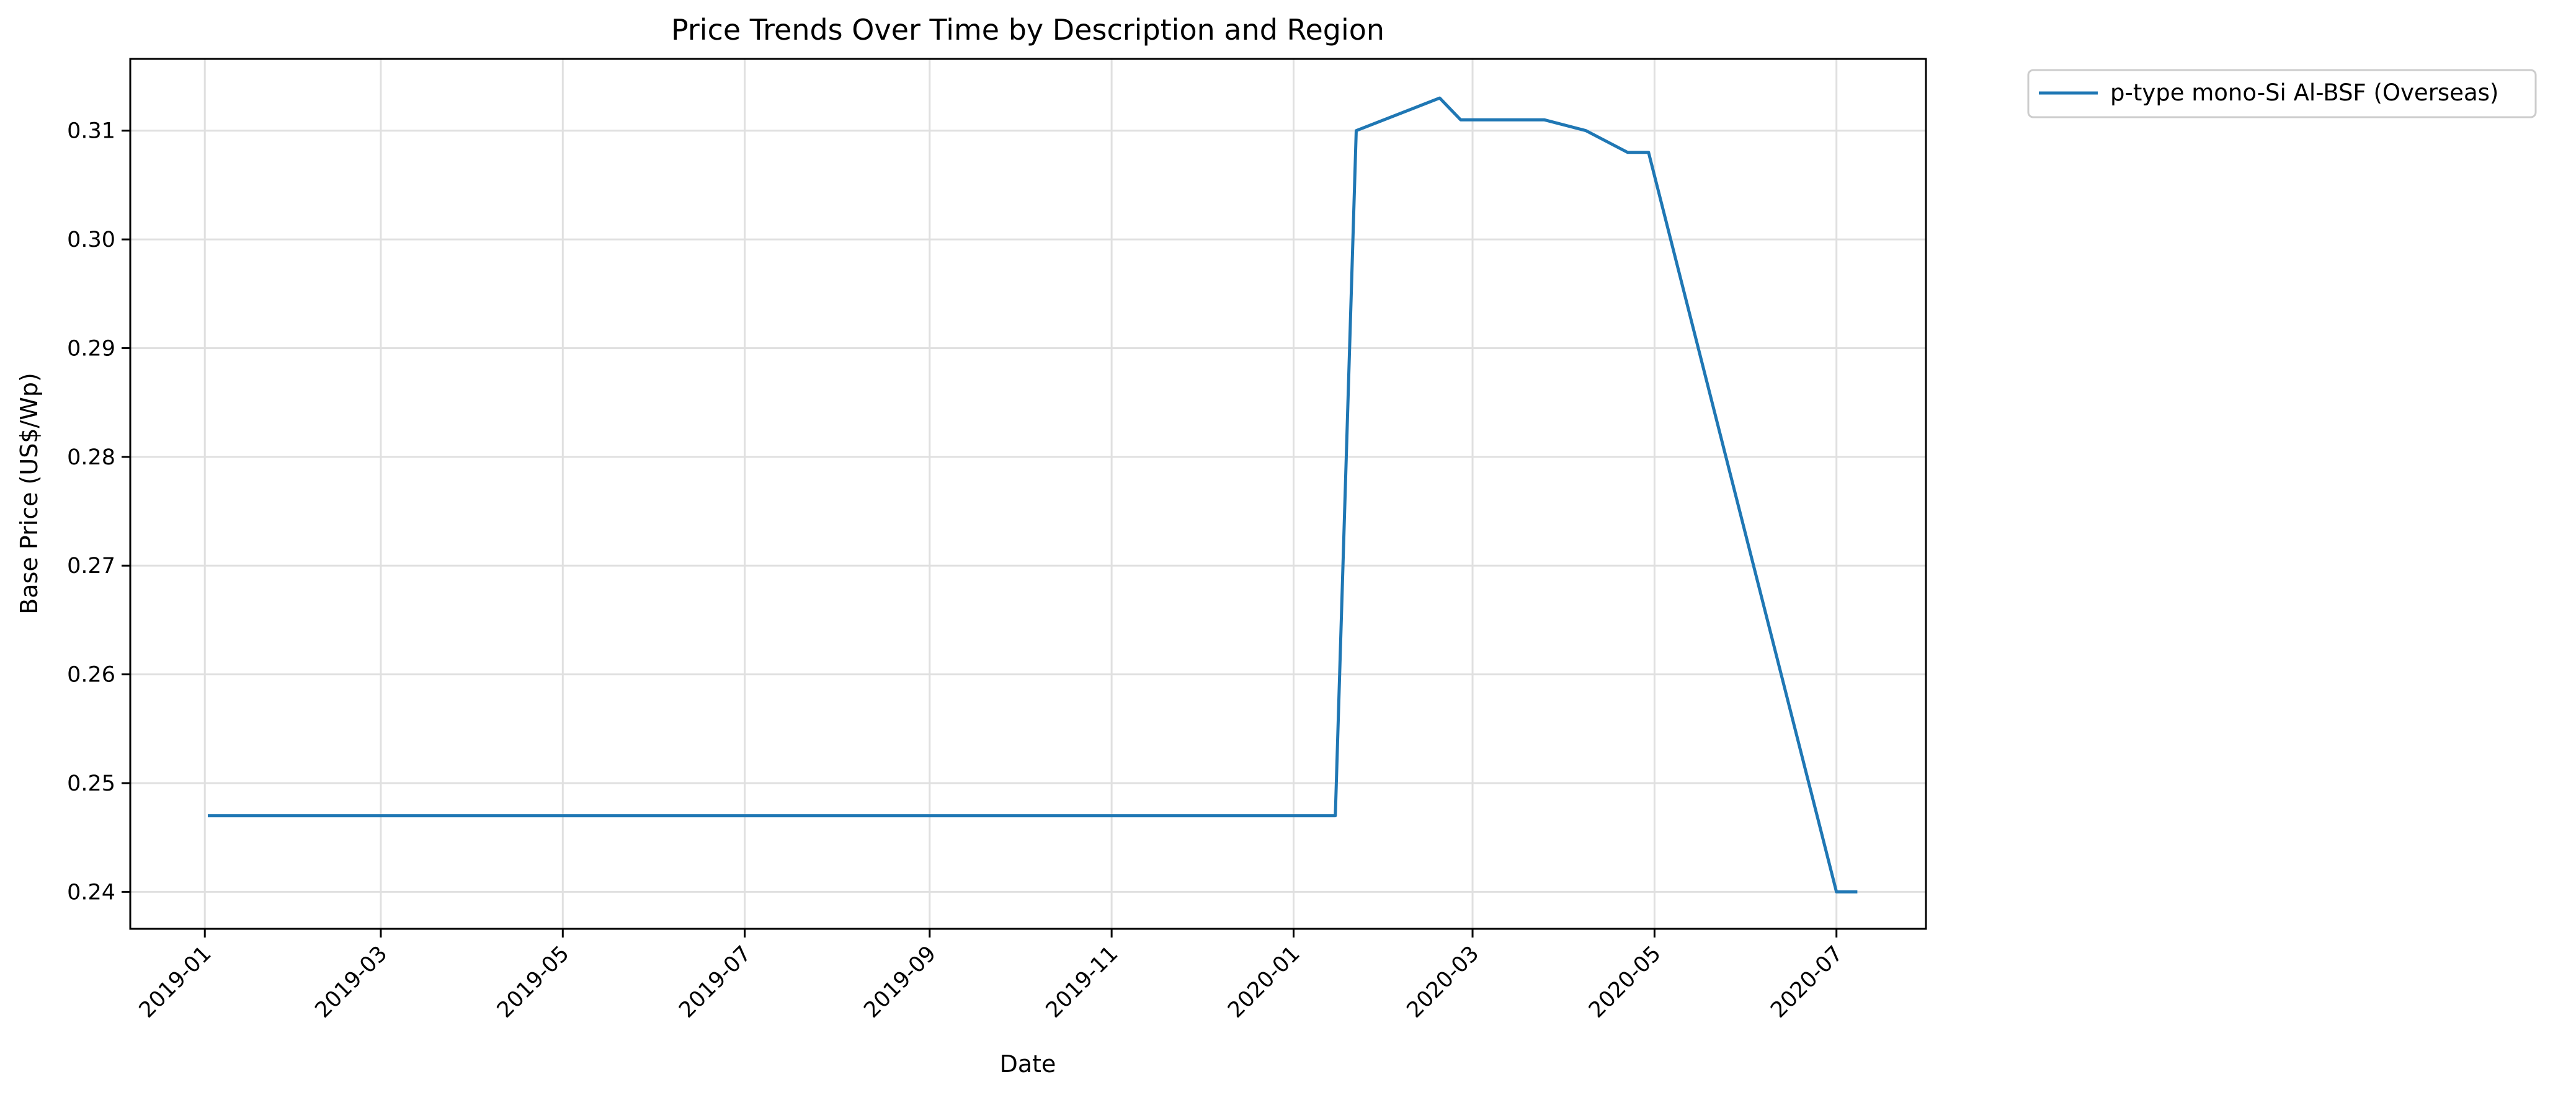 The image size is (2576, 1095). Describe the element at coordinates (2304, 93) in the screenshot. I see `legend-label: p-type mono-Si Al-BSF (Overseas)` at that location.